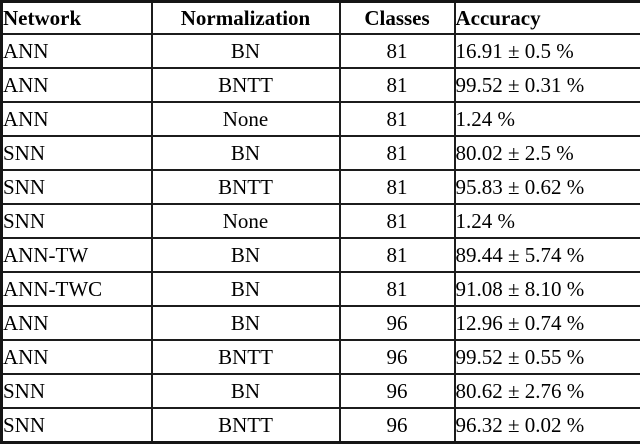 This screenshot has height=444, width=640. Describe the element at coordinates (547, 18) in the screenshot. I see `column-header-accuracy: Accuracy` at that location.